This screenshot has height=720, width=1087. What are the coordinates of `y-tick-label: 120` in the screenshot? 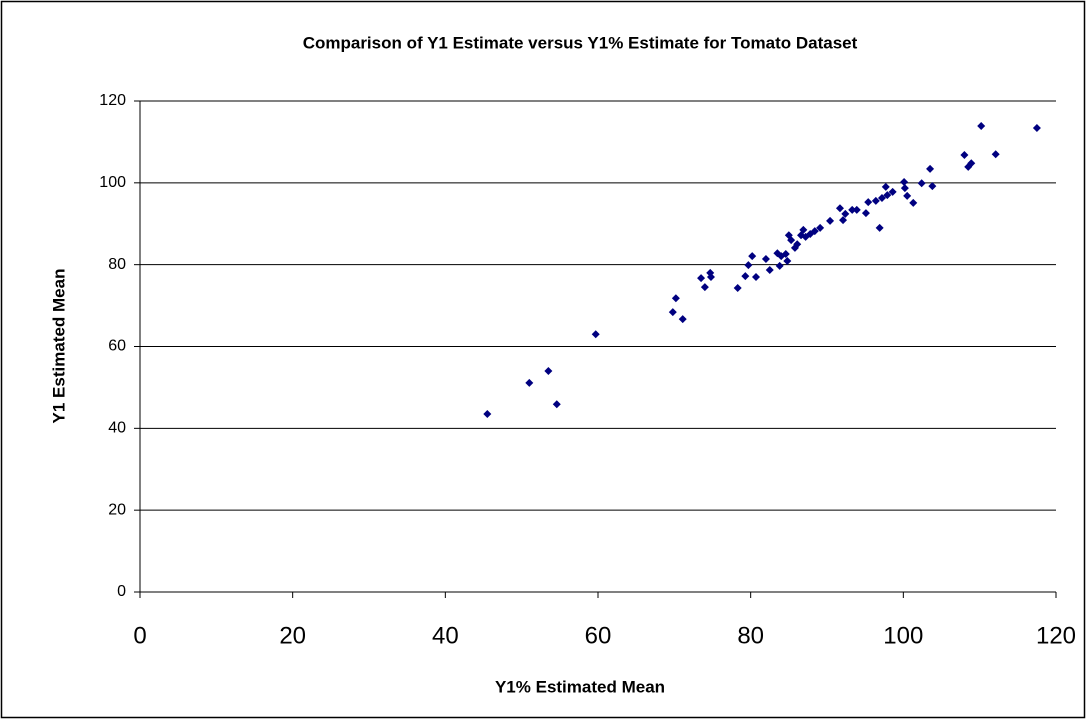 It's located at (112, 100).